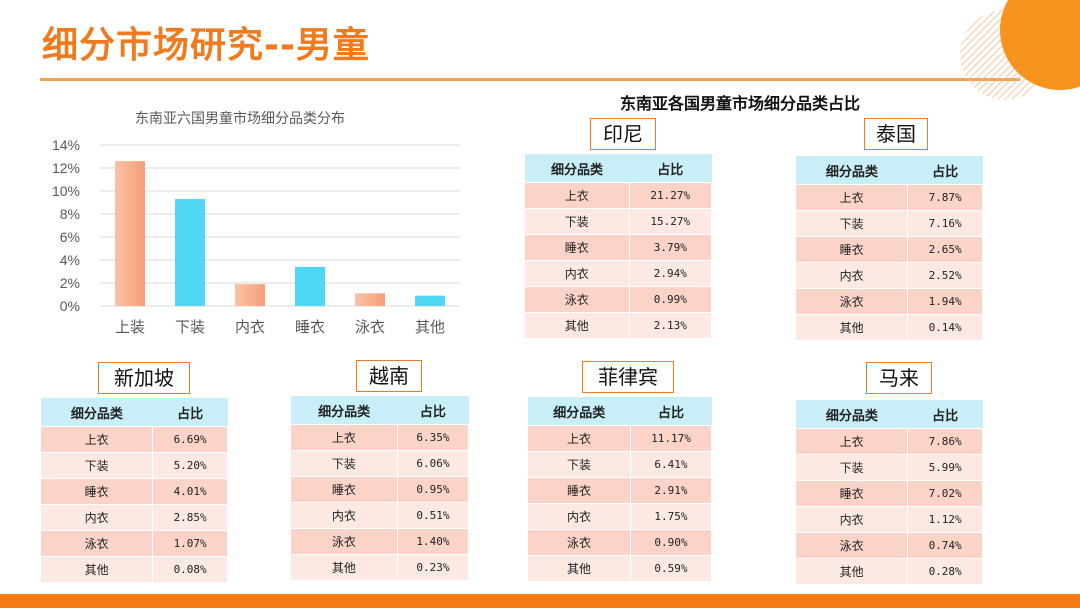 The width and height of the screenshot is (1080, 608). What do you see at coordinates (945, 197) in the screenshot?
I see `share-cell: 7.87%` at bounding box center [945, 197].